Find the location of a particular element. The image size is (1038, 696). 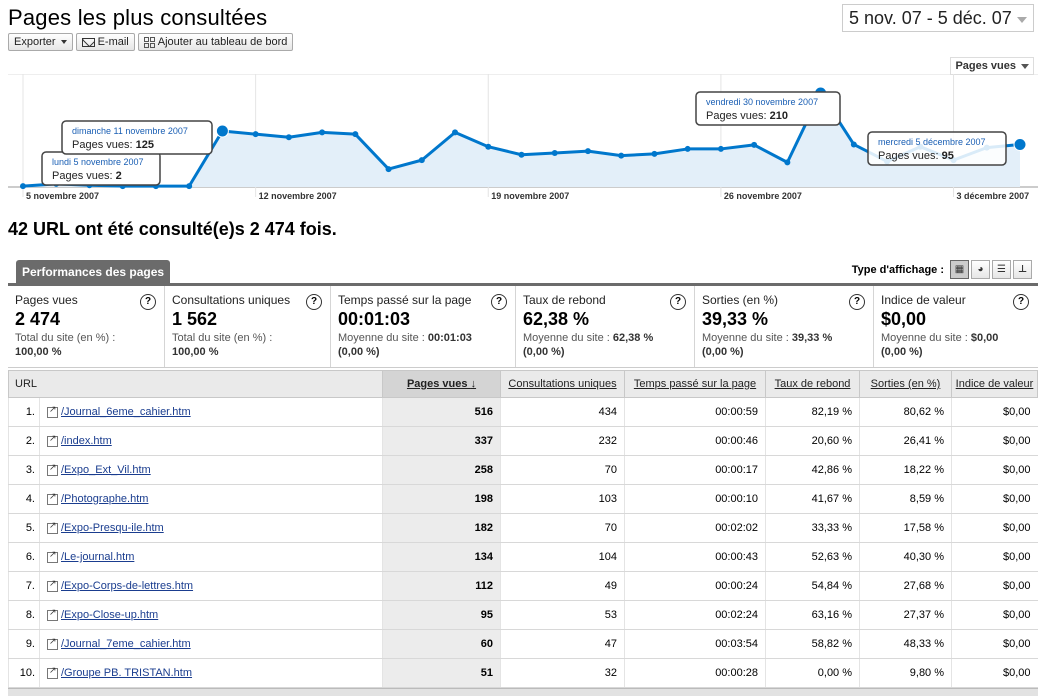

exits-cell: 80,62 % is located at coordinates (905, 412).